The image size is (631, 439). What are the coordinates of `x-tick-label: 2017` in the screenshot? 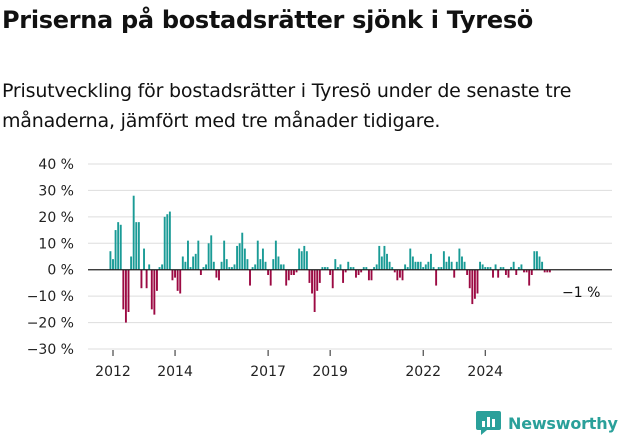 It's located at (268, 372).